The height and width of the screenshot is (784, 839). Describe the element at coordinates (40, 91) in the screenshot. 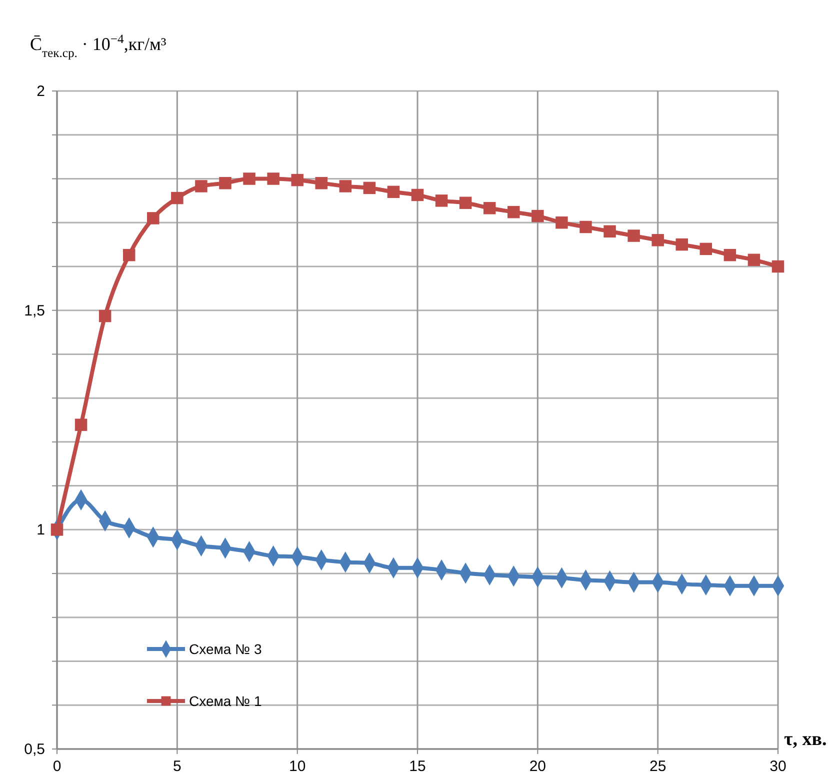

I see `y-tick-label: 2` at that location.